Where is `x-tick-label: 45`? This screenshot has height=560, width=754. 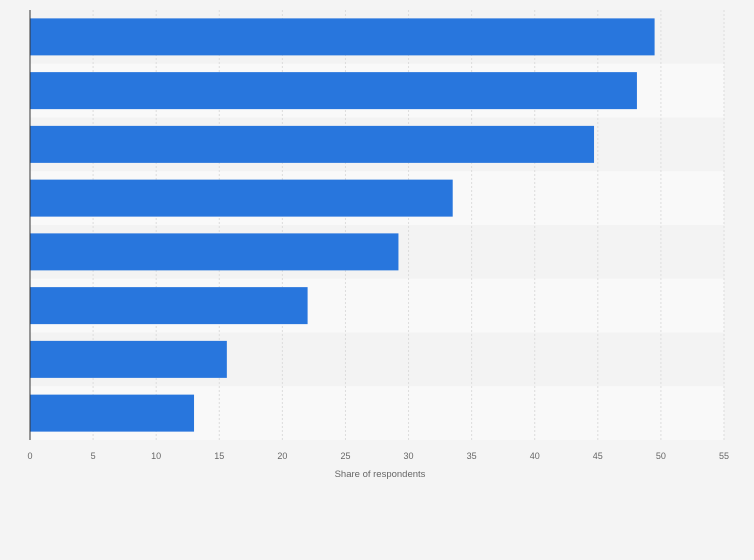
x-tick-label: 45 is located at coordinates (598, 456).